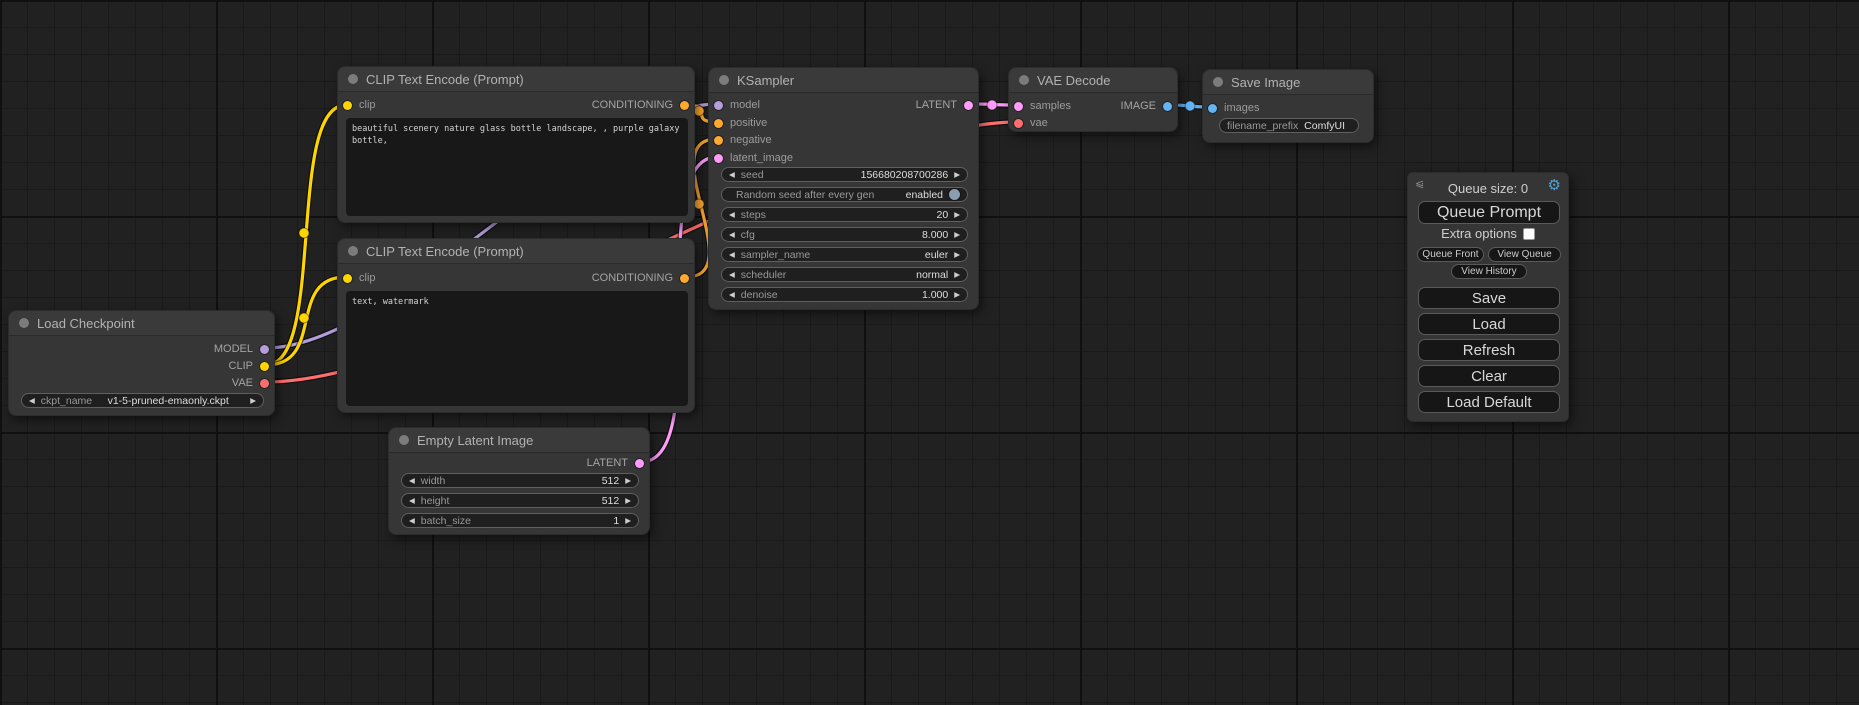  I want to click on output-slot-conditioning: CONDITIONING, so click(640, 278).